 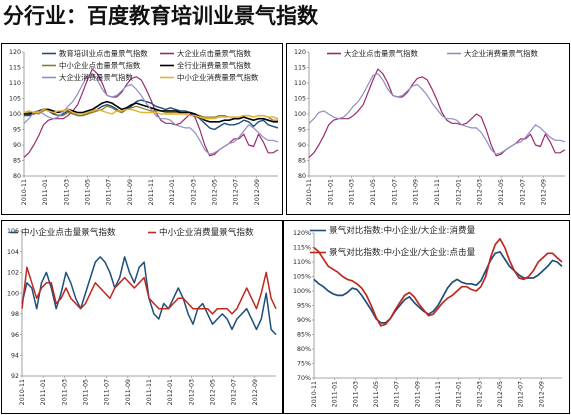 I want to click on y-tick-label: 95%, so click(x=304, y=306).